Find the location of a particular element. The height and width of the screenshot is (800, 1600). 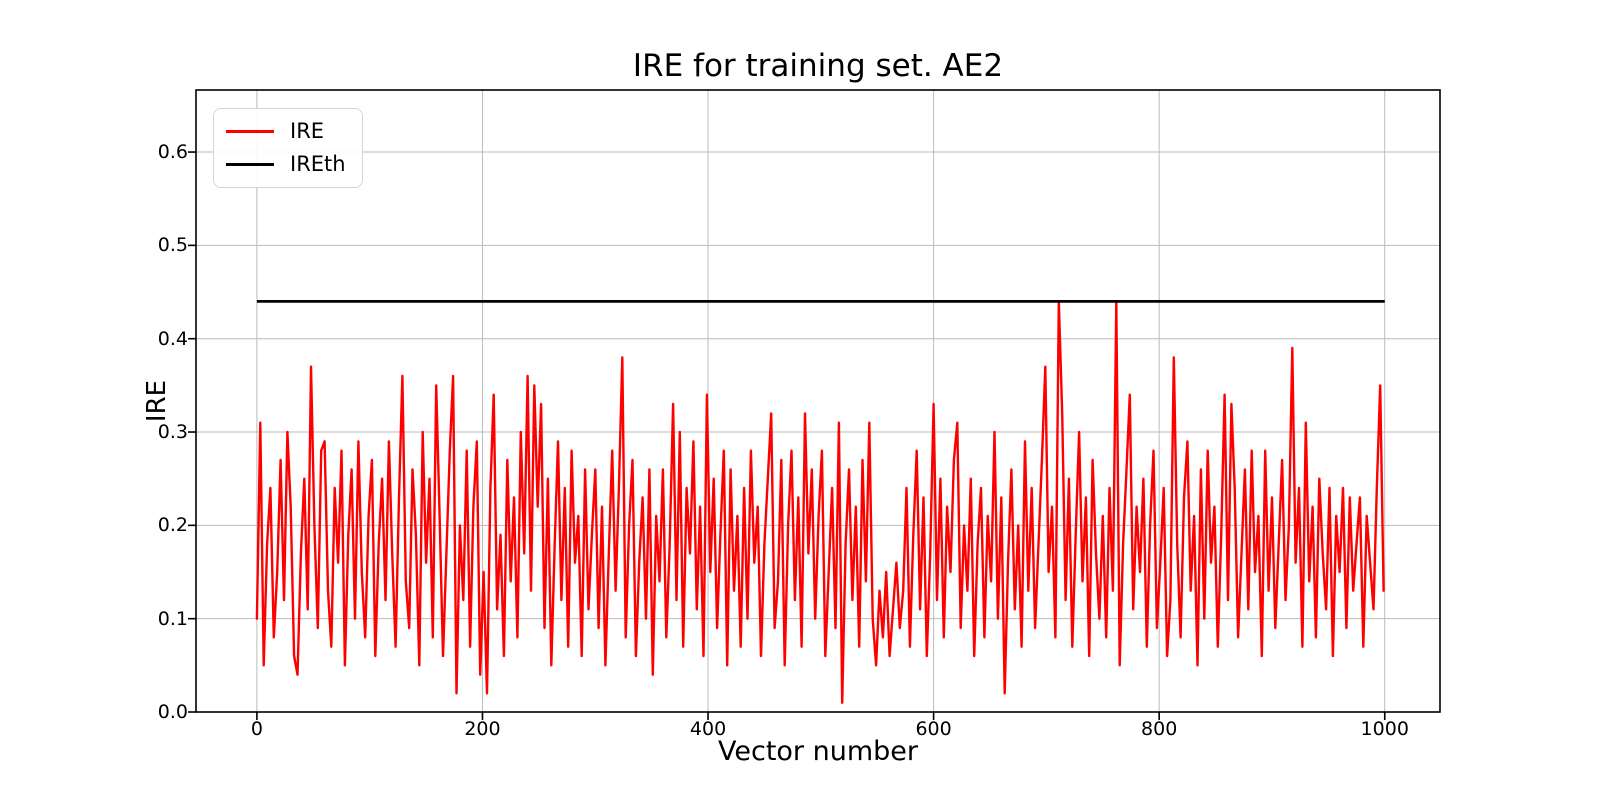

legend-box: IRE IREth is located at coordinates (288, 148).